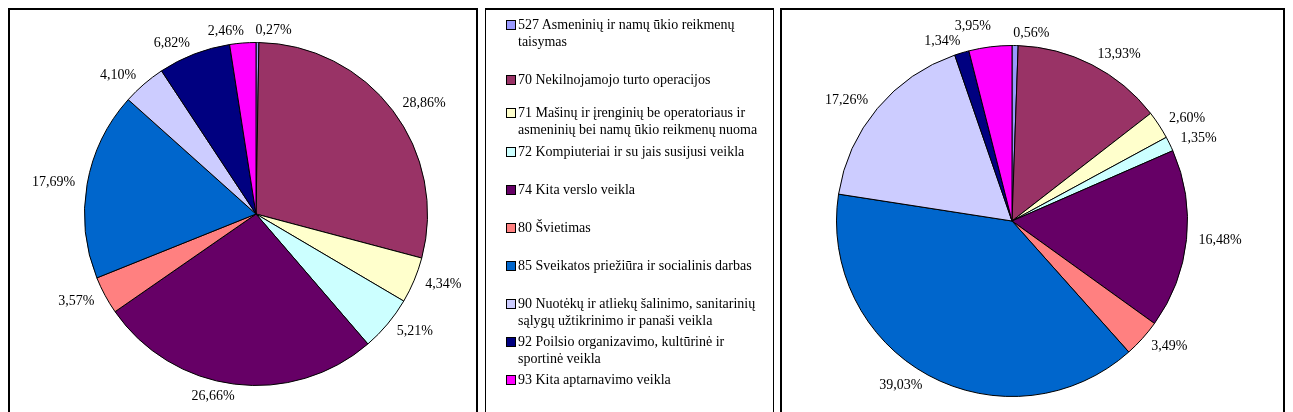 The height and width of the screenshot is (412, 1293). I want to click on data-label: 0,56%, so click(1031, 33).